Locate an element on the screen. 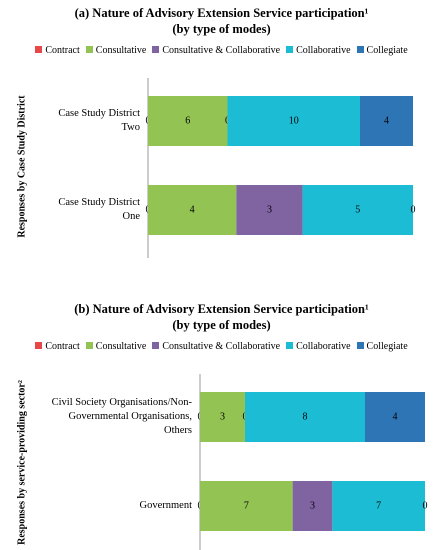  data-label: 5 is located at coordinates (357, 209).